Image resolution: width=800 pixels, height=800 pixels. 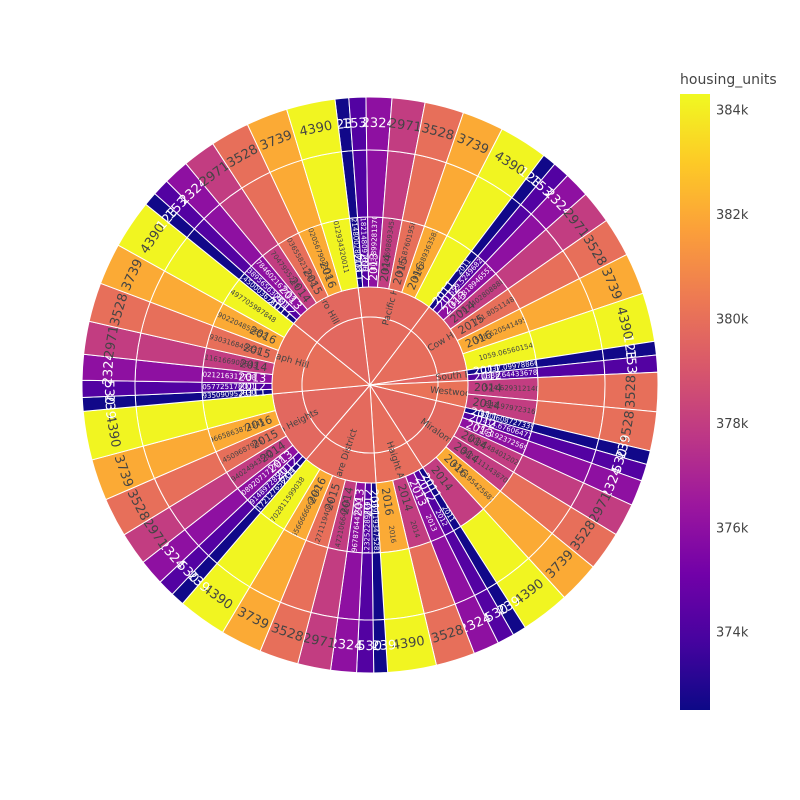 What do you see at coordinates (732, 111) in the screenshot?
I see `colorbar-tick-label: 384k` at bounding box center [732, 111].